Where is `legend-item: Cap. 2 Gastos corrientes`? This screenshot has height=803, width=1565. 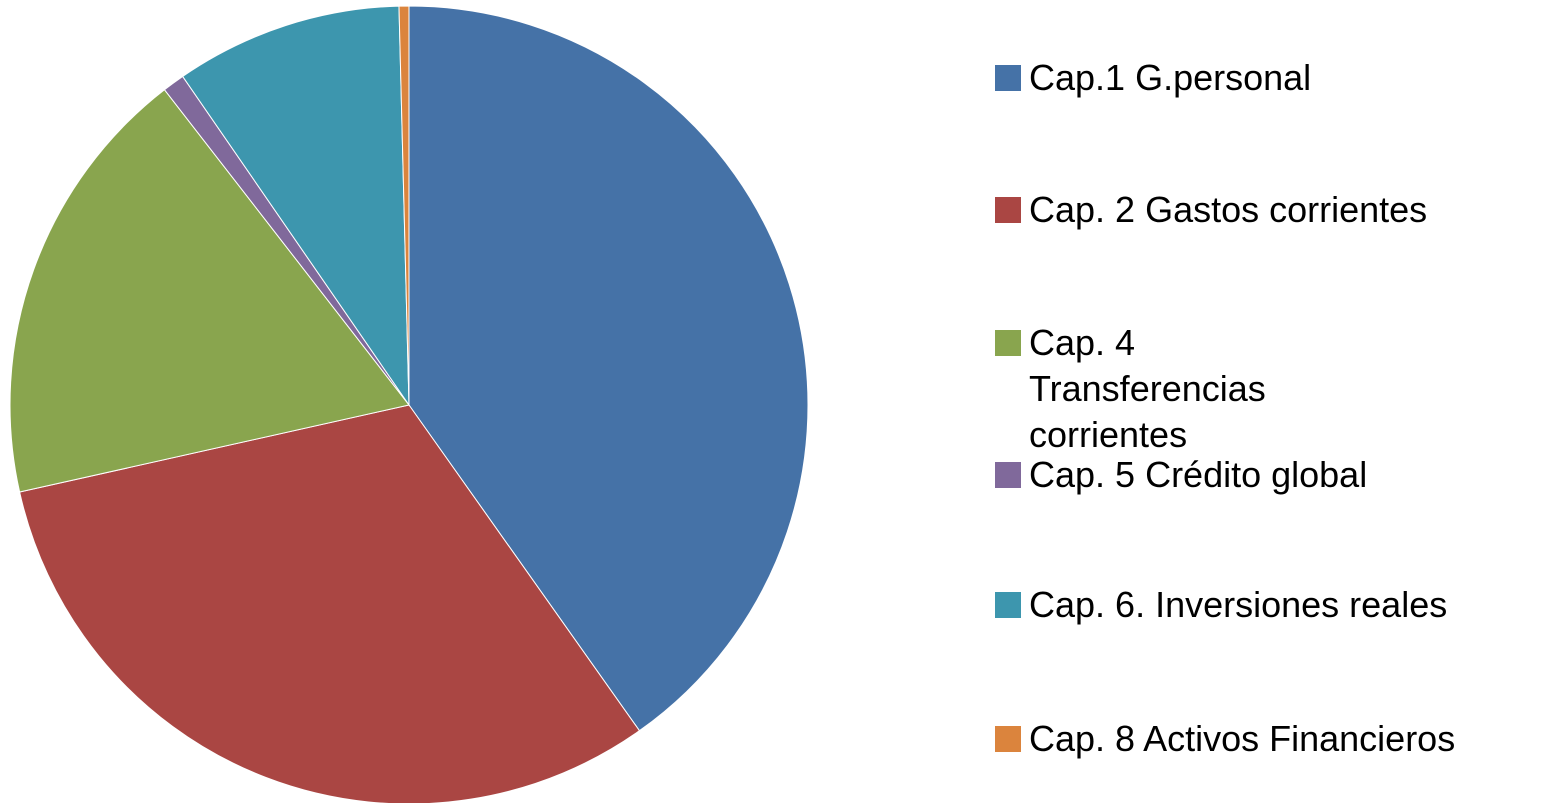
legend-item: Cap. 2 Gastos corrientes is located at coordinates (1211, 210).